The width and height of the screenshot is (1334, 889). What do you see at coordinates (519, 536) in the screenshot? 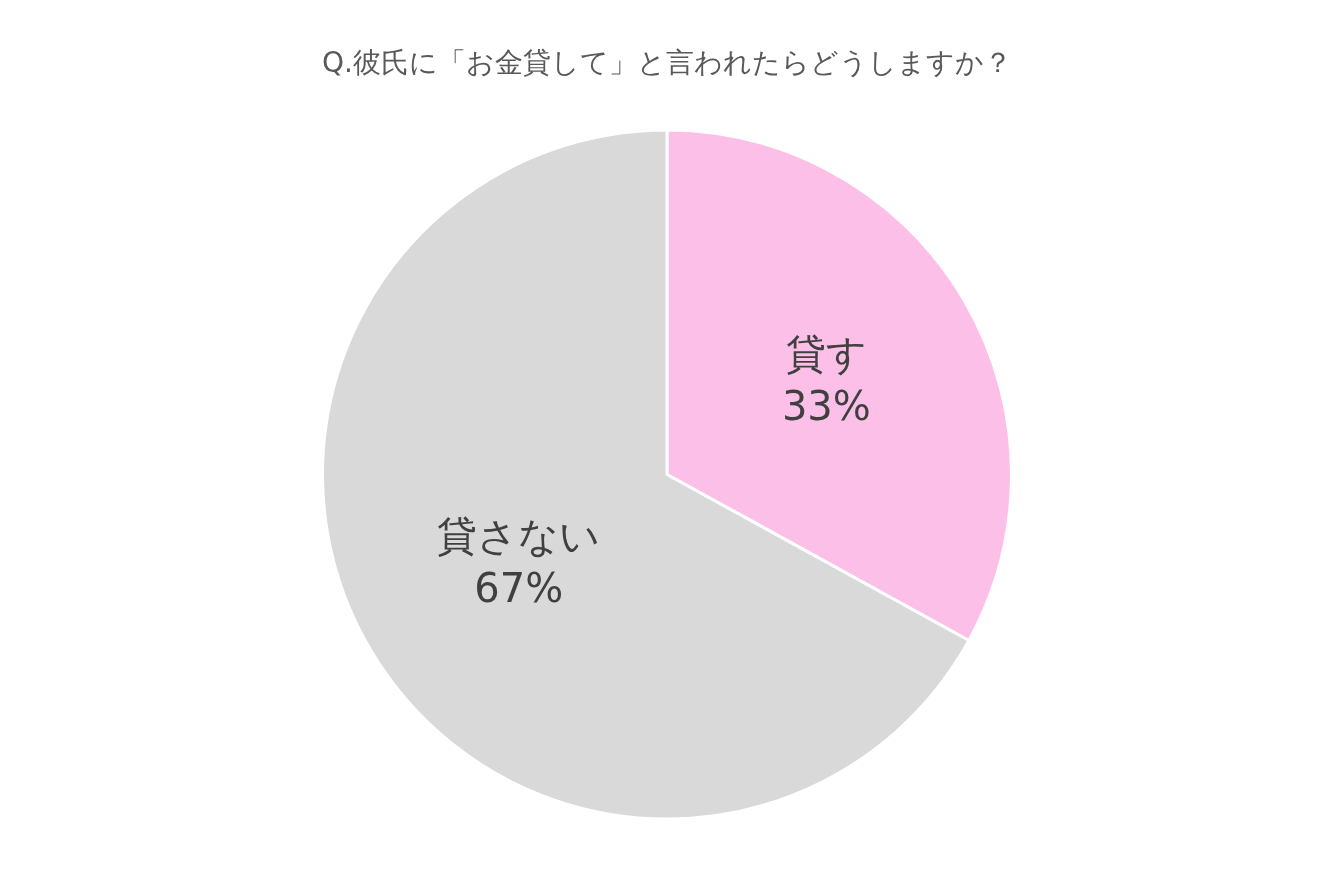
I see `slice-label: 貸さない` at bounding box center [519, 536].